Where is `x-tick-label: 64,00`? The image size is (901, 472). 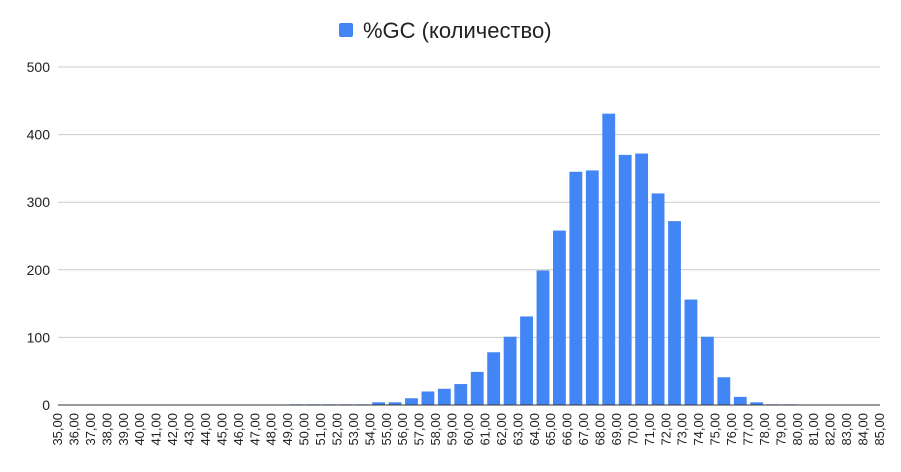 x-tick-label: 64,00 is located at coordinates (534, 429).